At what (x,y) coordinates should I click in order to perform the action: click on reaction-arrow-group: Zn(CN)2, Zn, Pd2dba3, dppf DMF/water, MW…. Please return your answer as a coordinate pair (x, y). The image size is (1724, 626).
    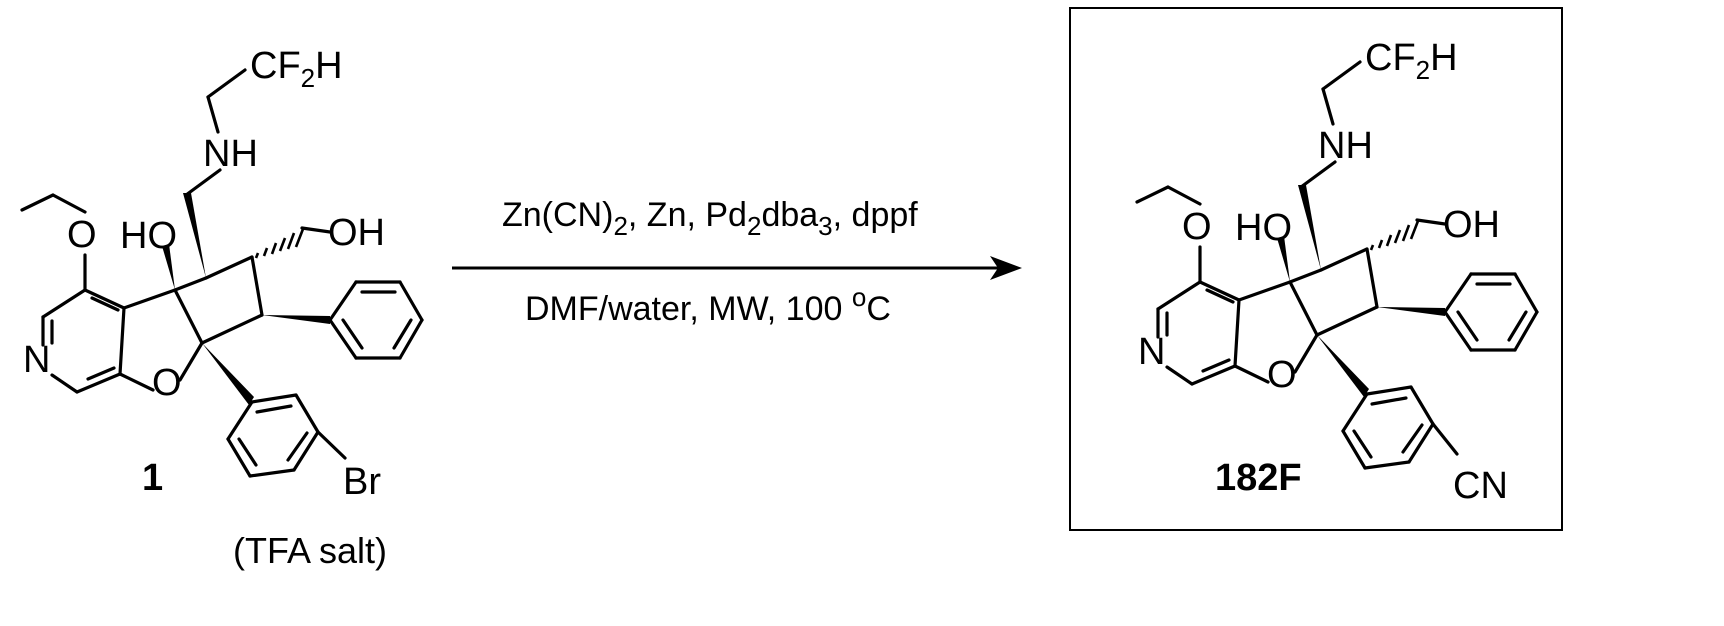
    Looking at the image, I should click on (737, 262).